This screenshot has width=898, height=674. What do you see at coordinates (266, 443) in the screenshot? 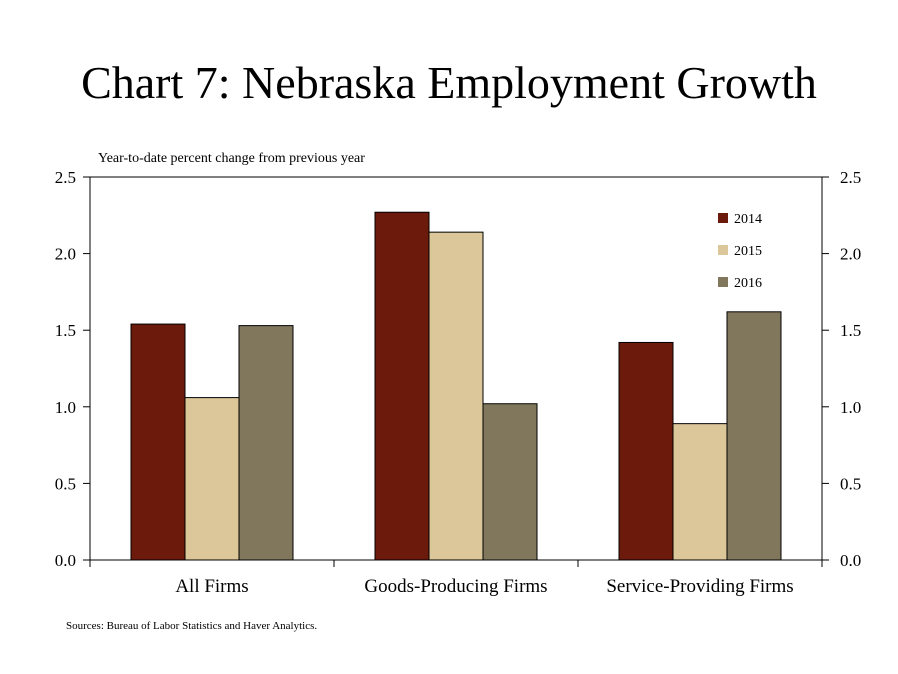
I see `bar-2016-all-firms` at bounding box center [266, 443].